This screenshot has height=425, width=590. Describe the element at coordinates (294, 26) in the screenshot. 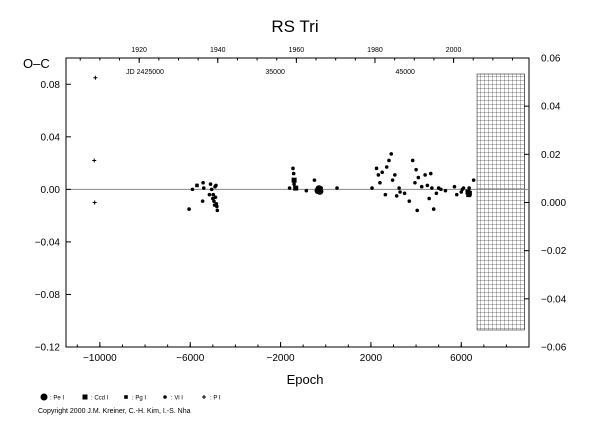

I see `chart-title: RS Tri` at that location.